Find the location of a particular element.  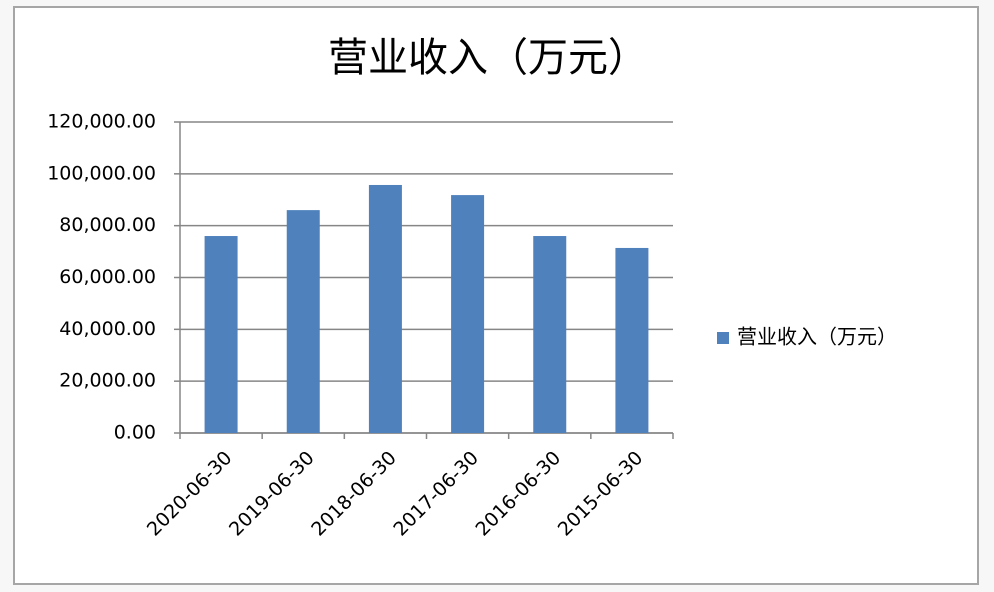

y-tick-label: 60,000.00 is located at coordinates (107, 277).